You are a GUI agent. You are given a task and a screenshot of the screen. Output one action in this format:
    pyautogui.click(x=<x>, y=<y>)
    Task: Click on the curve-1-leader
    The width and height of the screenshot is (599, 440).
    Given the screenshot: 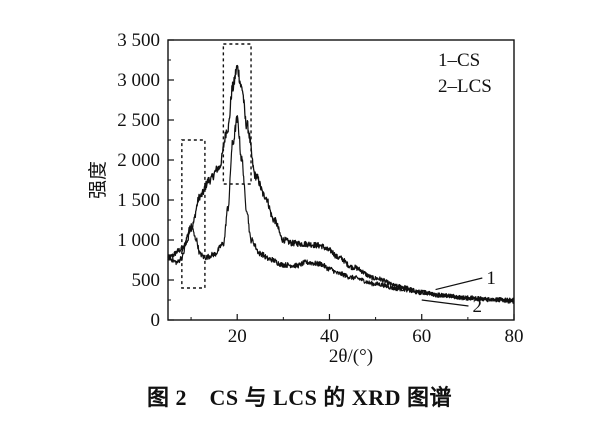 What is the action you would take?
    pyautogui.click(x=459, y=284)
    